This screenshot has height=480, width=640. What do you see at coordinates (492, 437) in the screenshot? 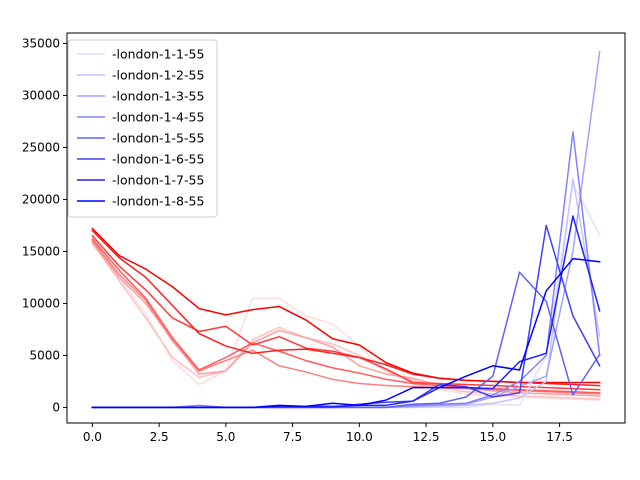
I see `x-tick-label: 15.0` at bounding box center [492, 437].